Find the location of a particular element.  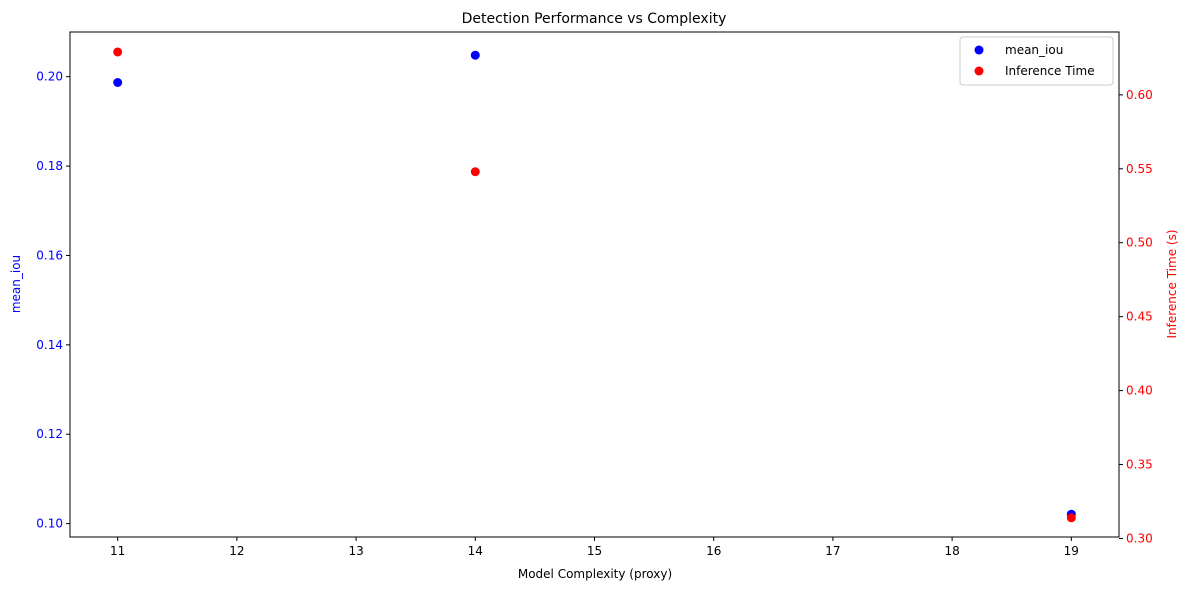

y-right-tick-label: 0.55 is located at coordinates (1139, 169).